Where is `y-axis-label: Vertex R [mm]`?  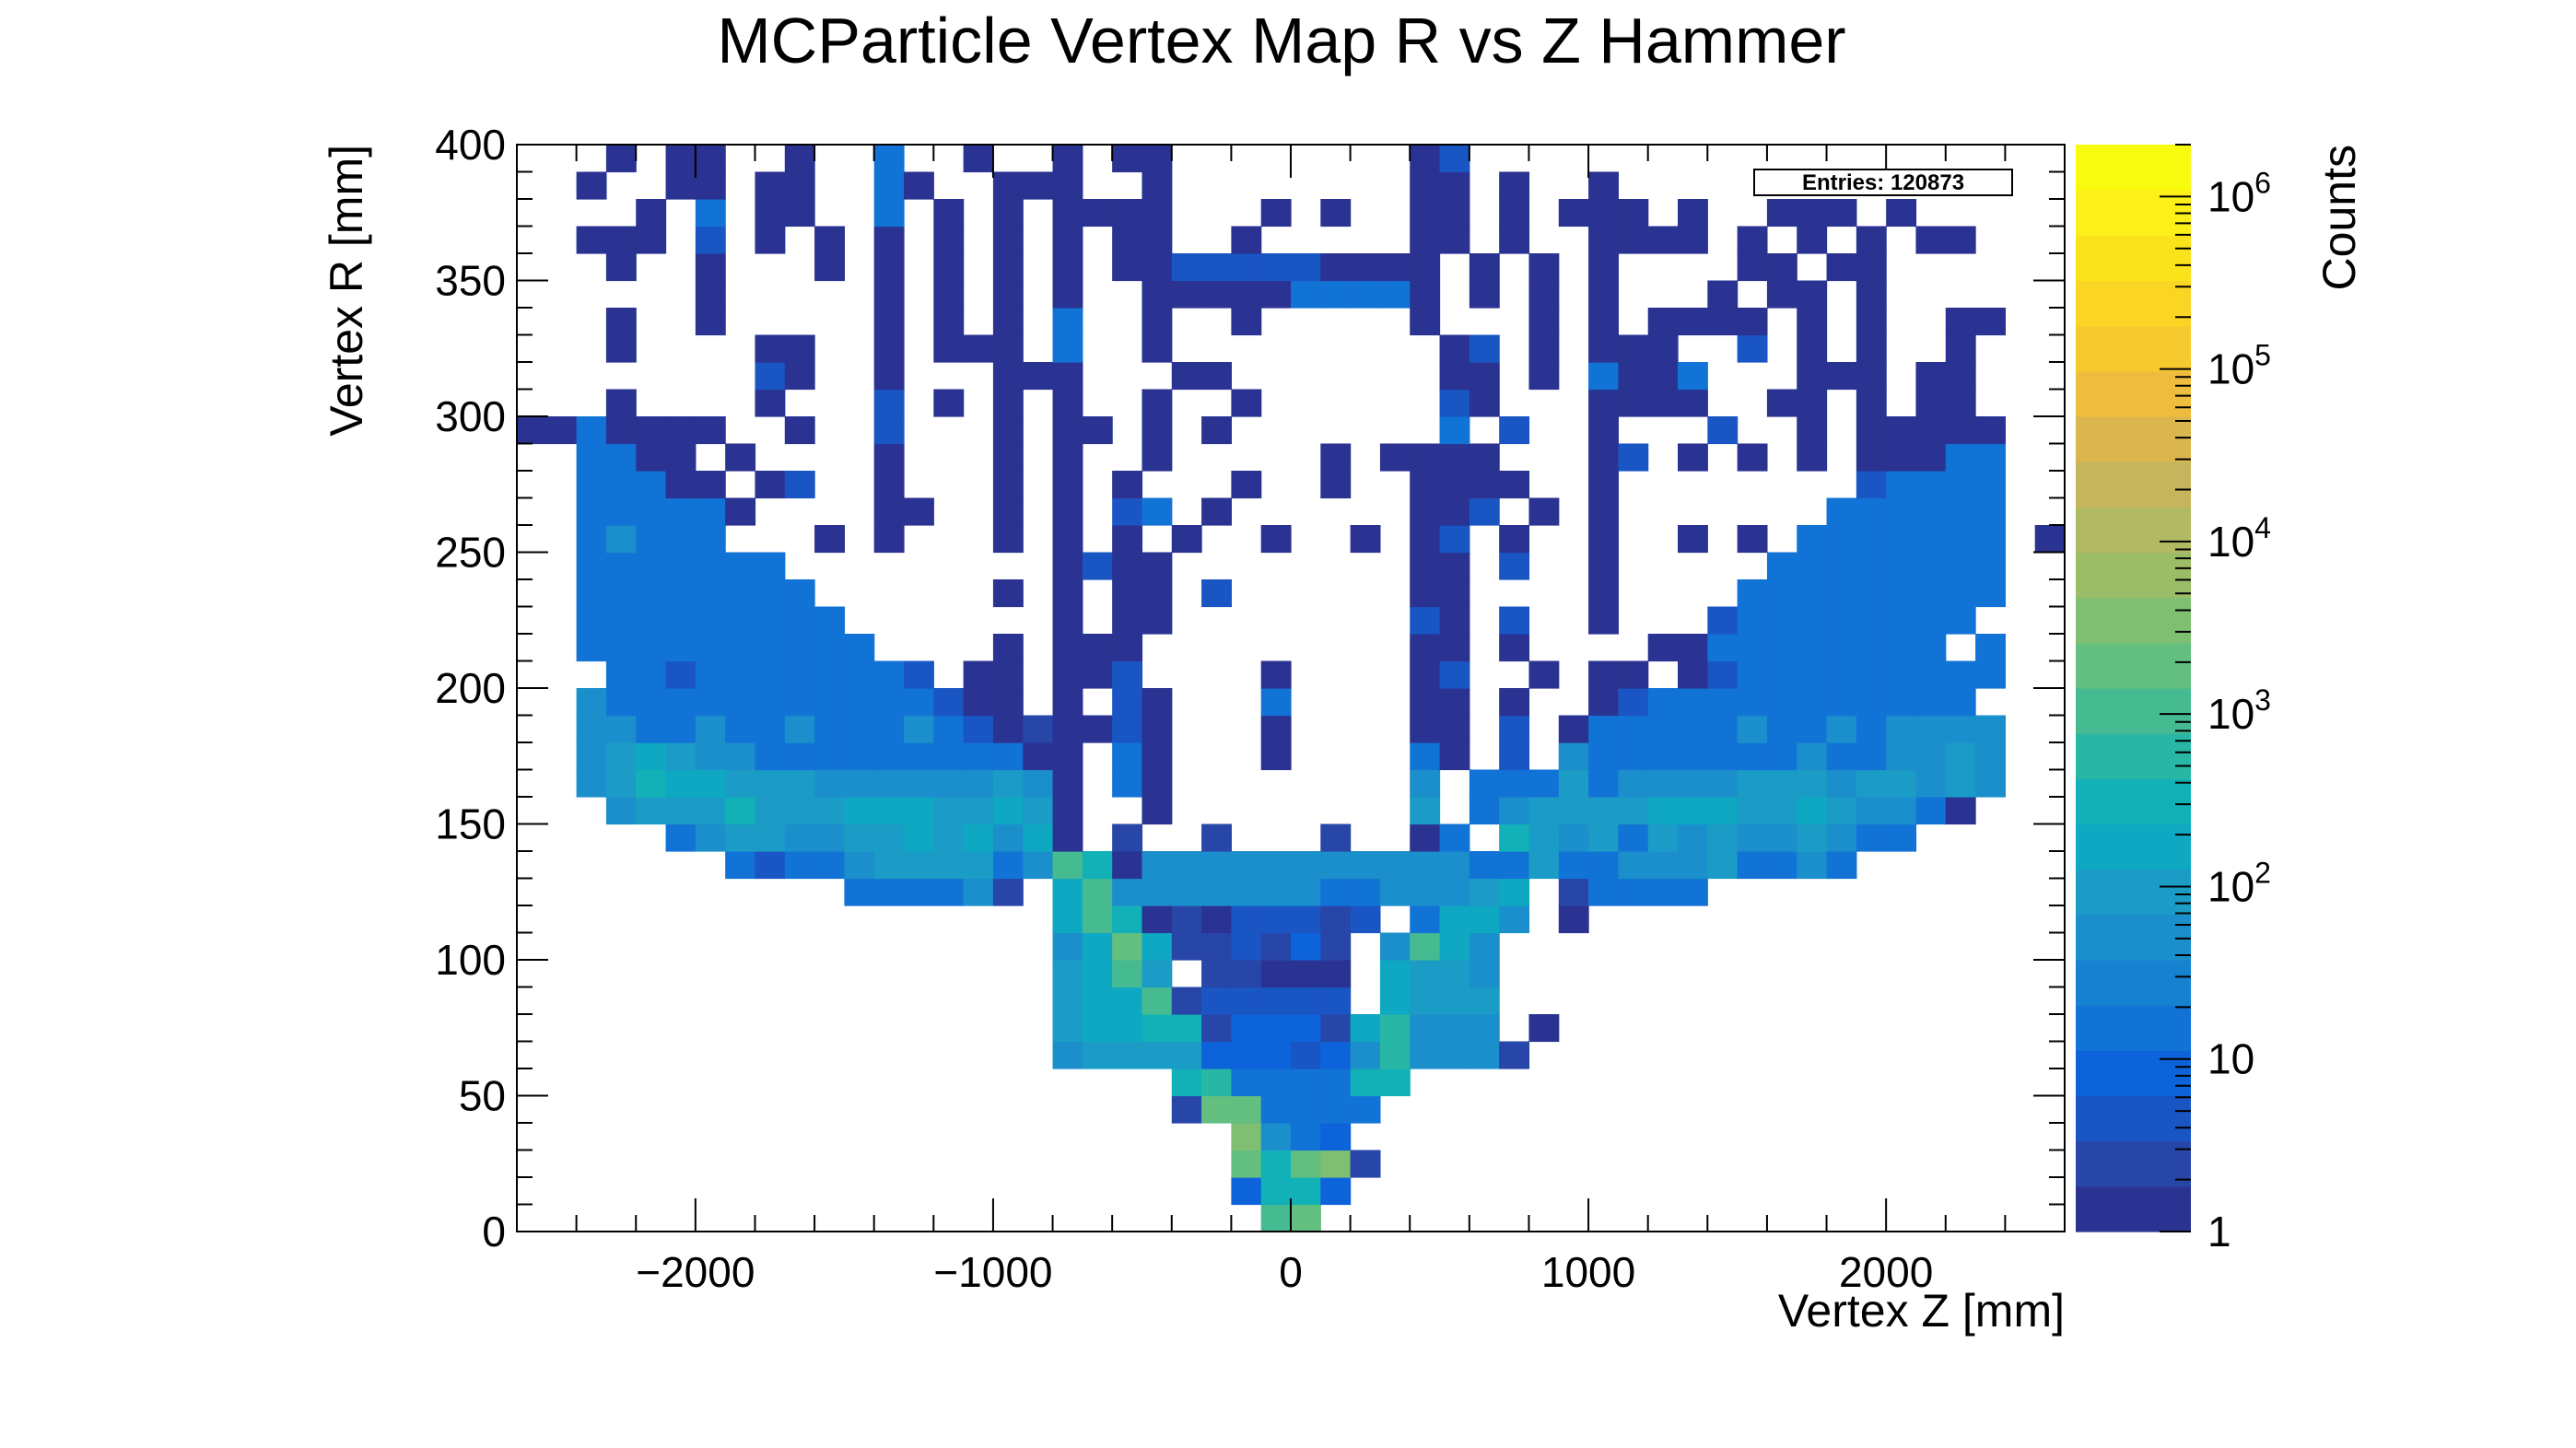 y-axis-label: Vertex R [mm] is located at coordinates (346, 291).